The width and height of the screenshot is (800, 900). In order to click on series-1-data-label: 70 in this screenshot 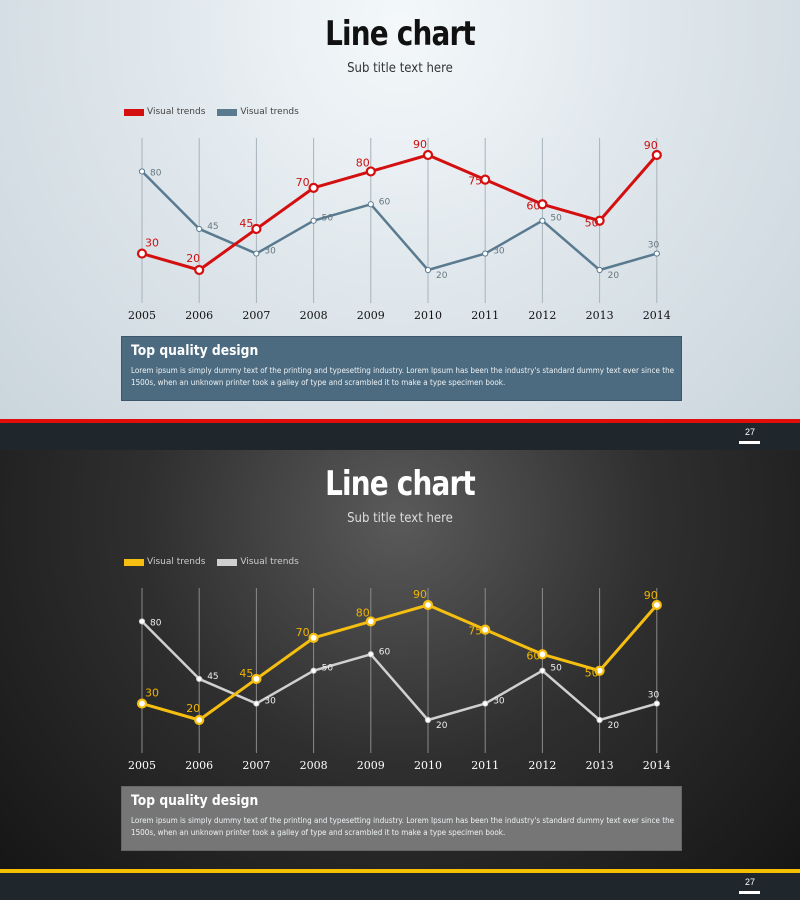, I will do `click(303, 632)`.